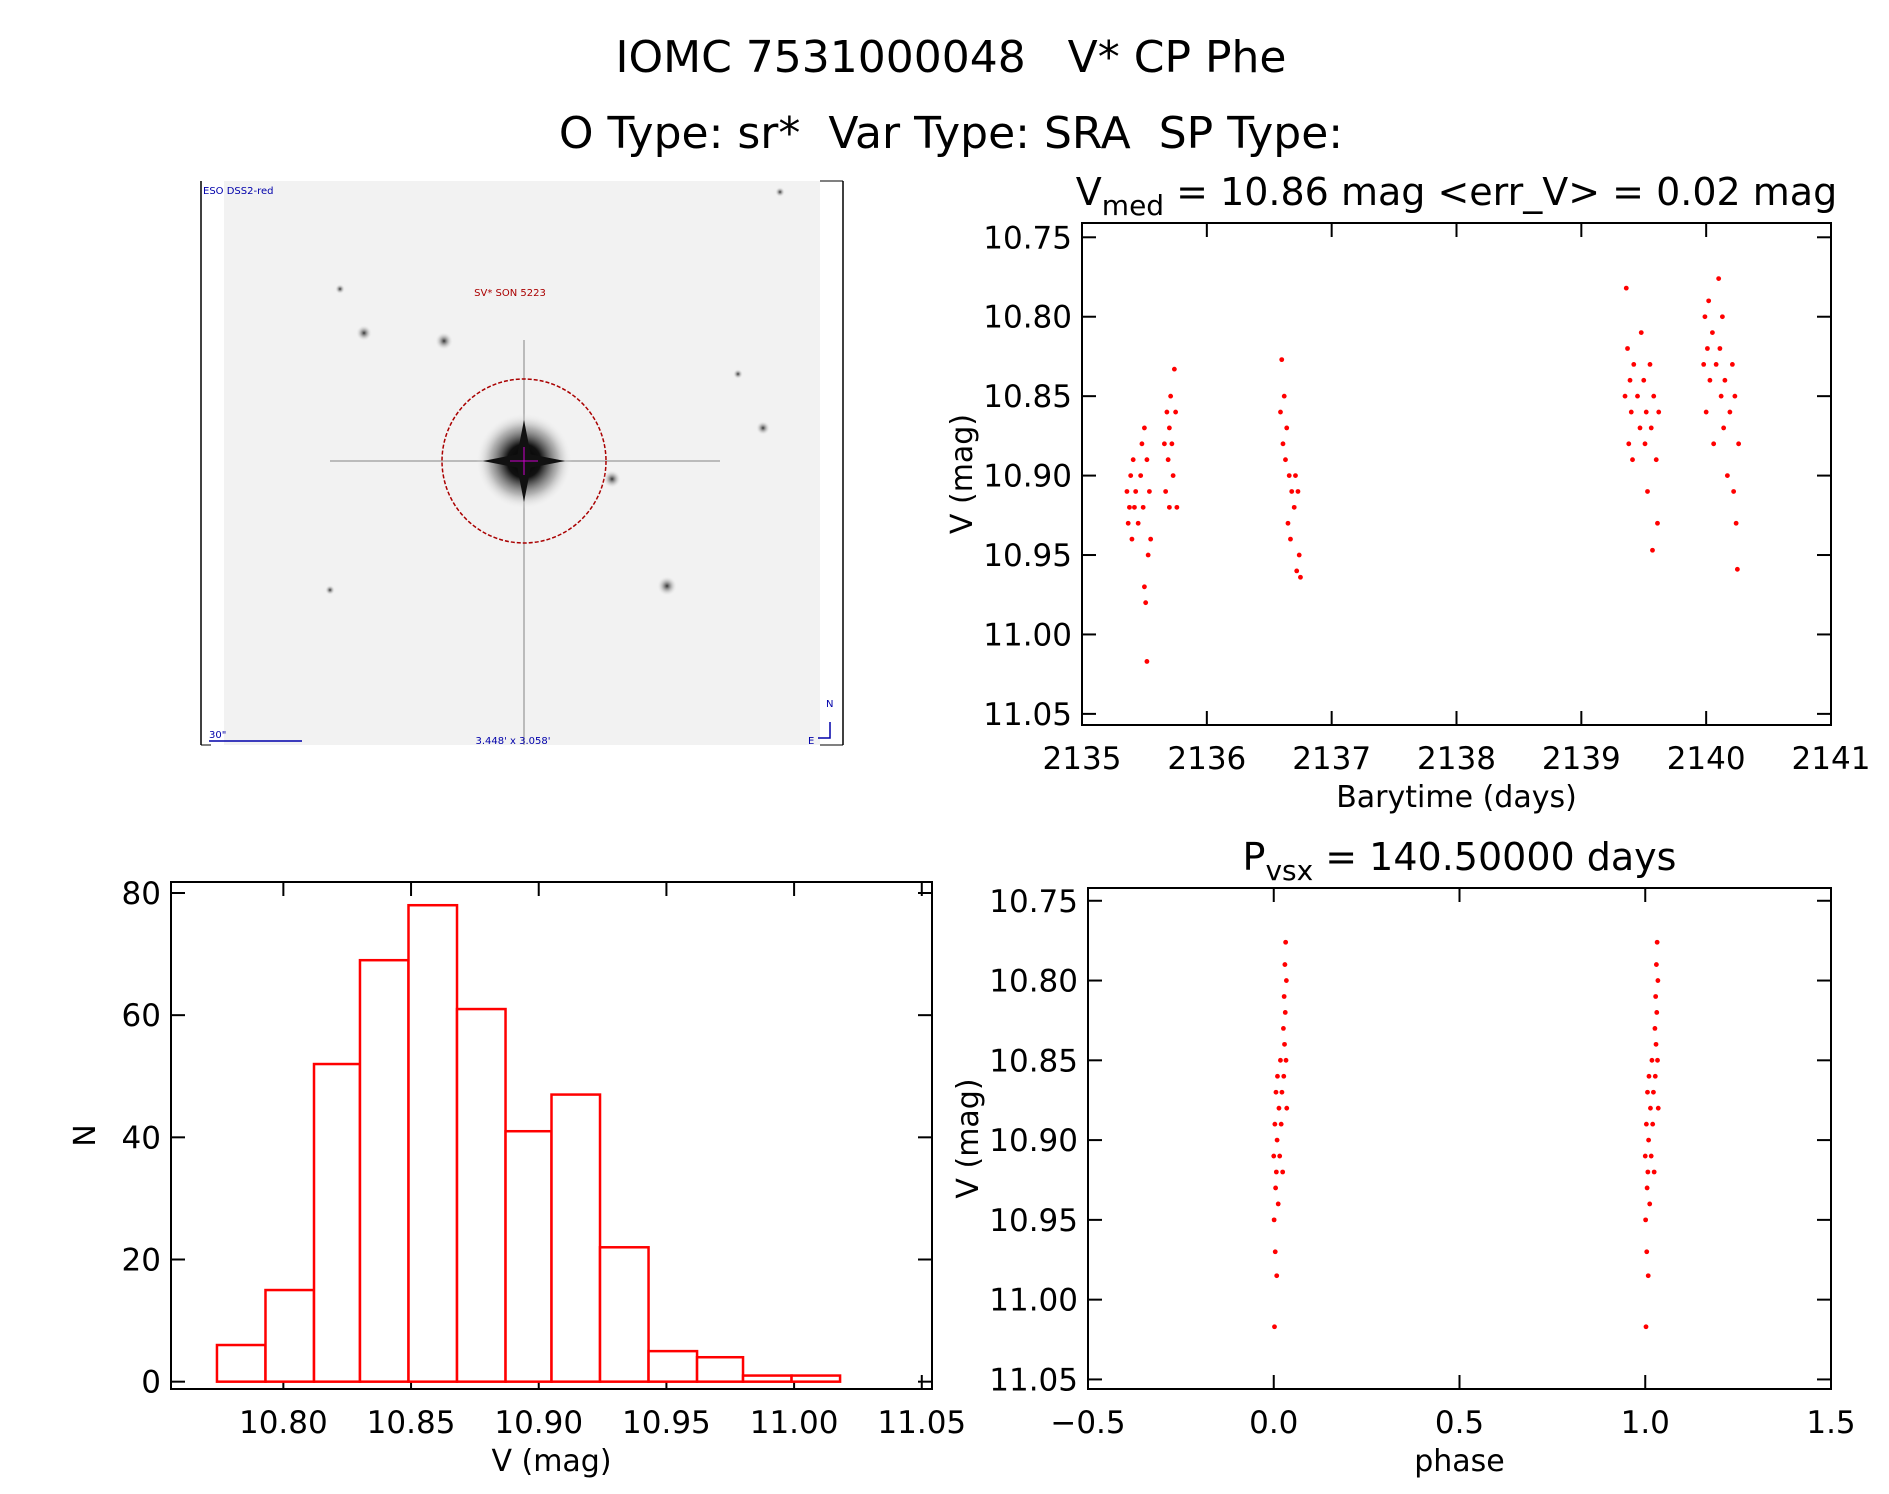 Image resolution: width=1889 pixels, height=1494 pixels. Describe the element at coordinates (1033, 1301) in the screenshot. I see `y-tick-label: 11.00` at that location.